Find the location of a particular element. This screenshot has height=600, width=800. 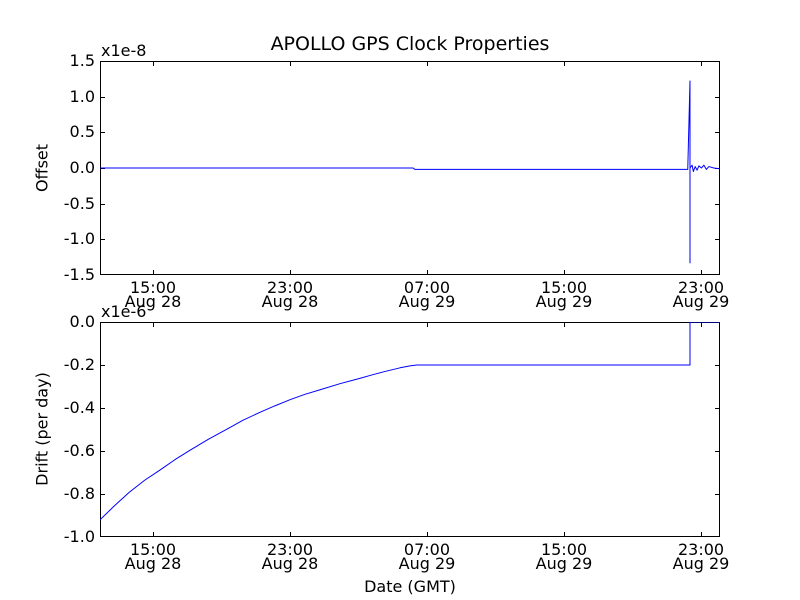

drift-ytick-label: 0.0 is located at coordinates (82, 321).